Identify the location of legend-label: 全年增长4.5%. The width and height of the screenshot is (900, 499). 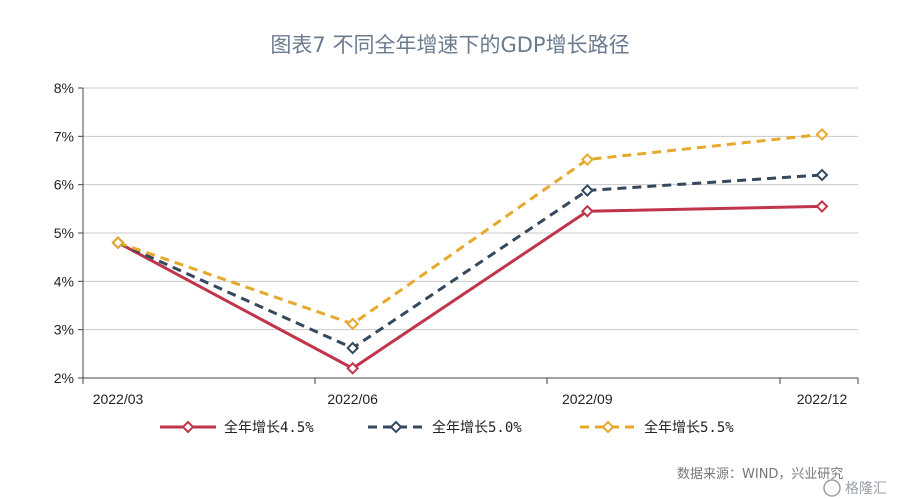
(269, 427).